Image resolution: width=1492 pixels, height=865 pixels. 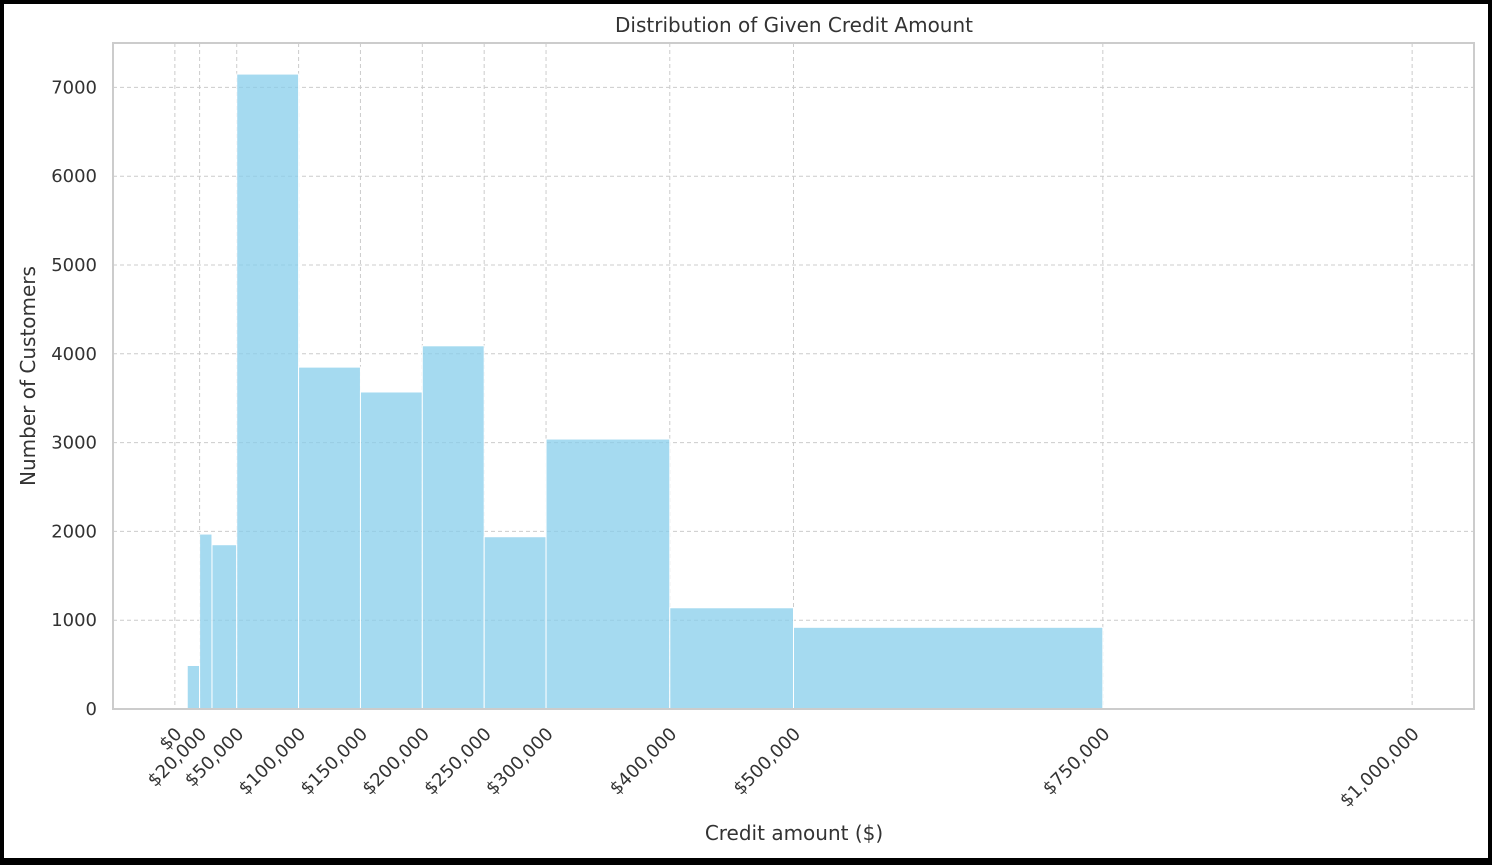 What do you see at coordinates (74, 531) in the screenshot?
I see `y-tick-label: 2000` at bounding box center [74, 531].